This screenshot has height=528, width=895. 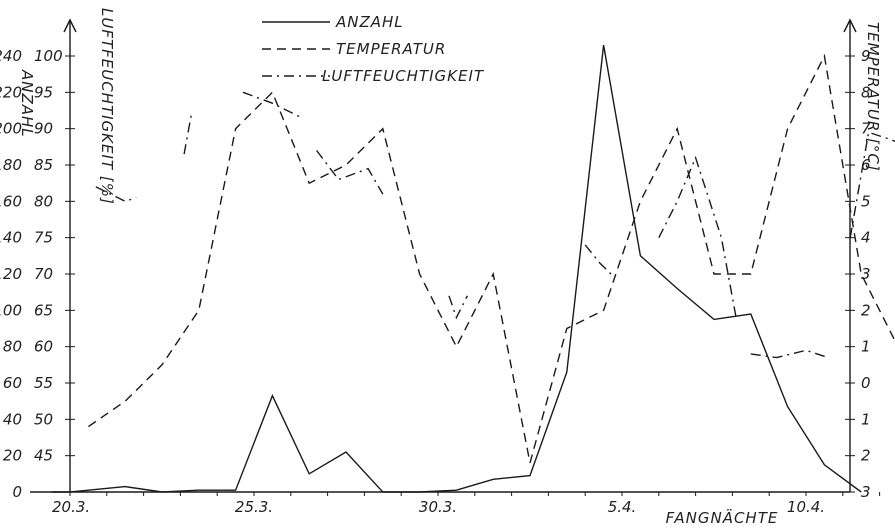 What do you see at coordinates (254, 507) in the screenshot?
I see `x-tick-label: 25.3.` at bounding box center [254, 507].